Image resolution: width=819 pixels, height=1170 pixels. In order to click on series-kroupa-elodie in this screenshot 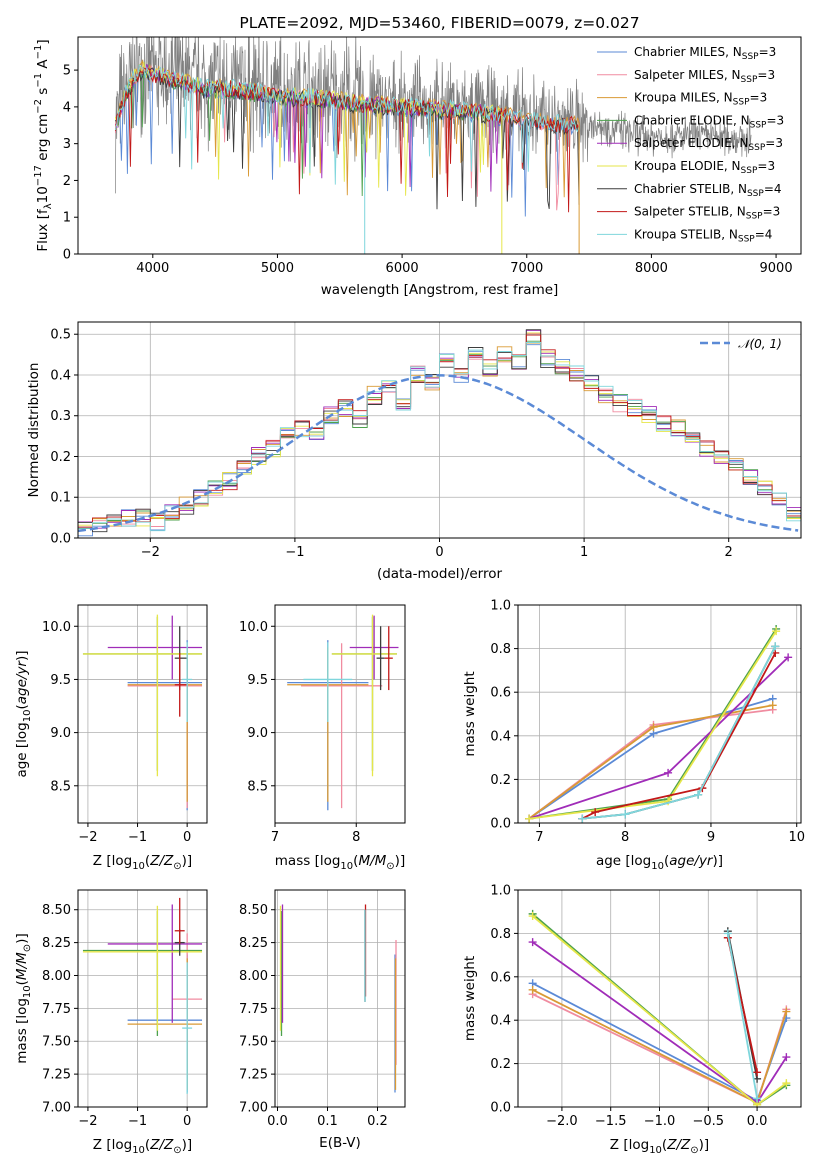, I will do `click(659, 1009)`.